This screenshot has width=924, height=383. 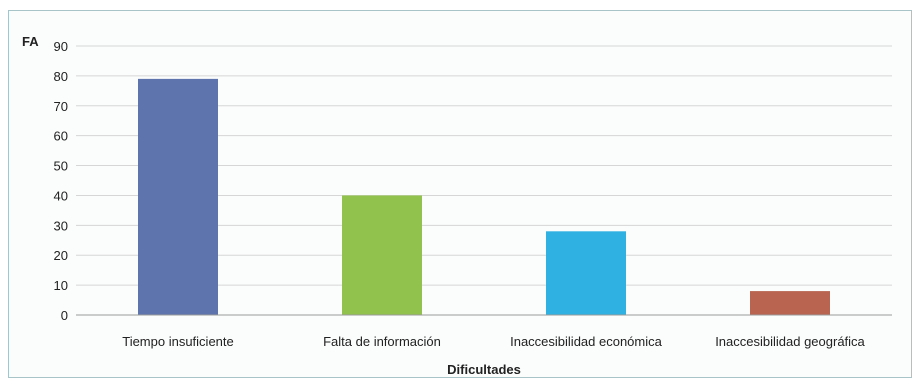 What do you see at coordinates (30, 41) in the screenshot?
I see `y-axis-title: FA` at bounding box center [30, 41].